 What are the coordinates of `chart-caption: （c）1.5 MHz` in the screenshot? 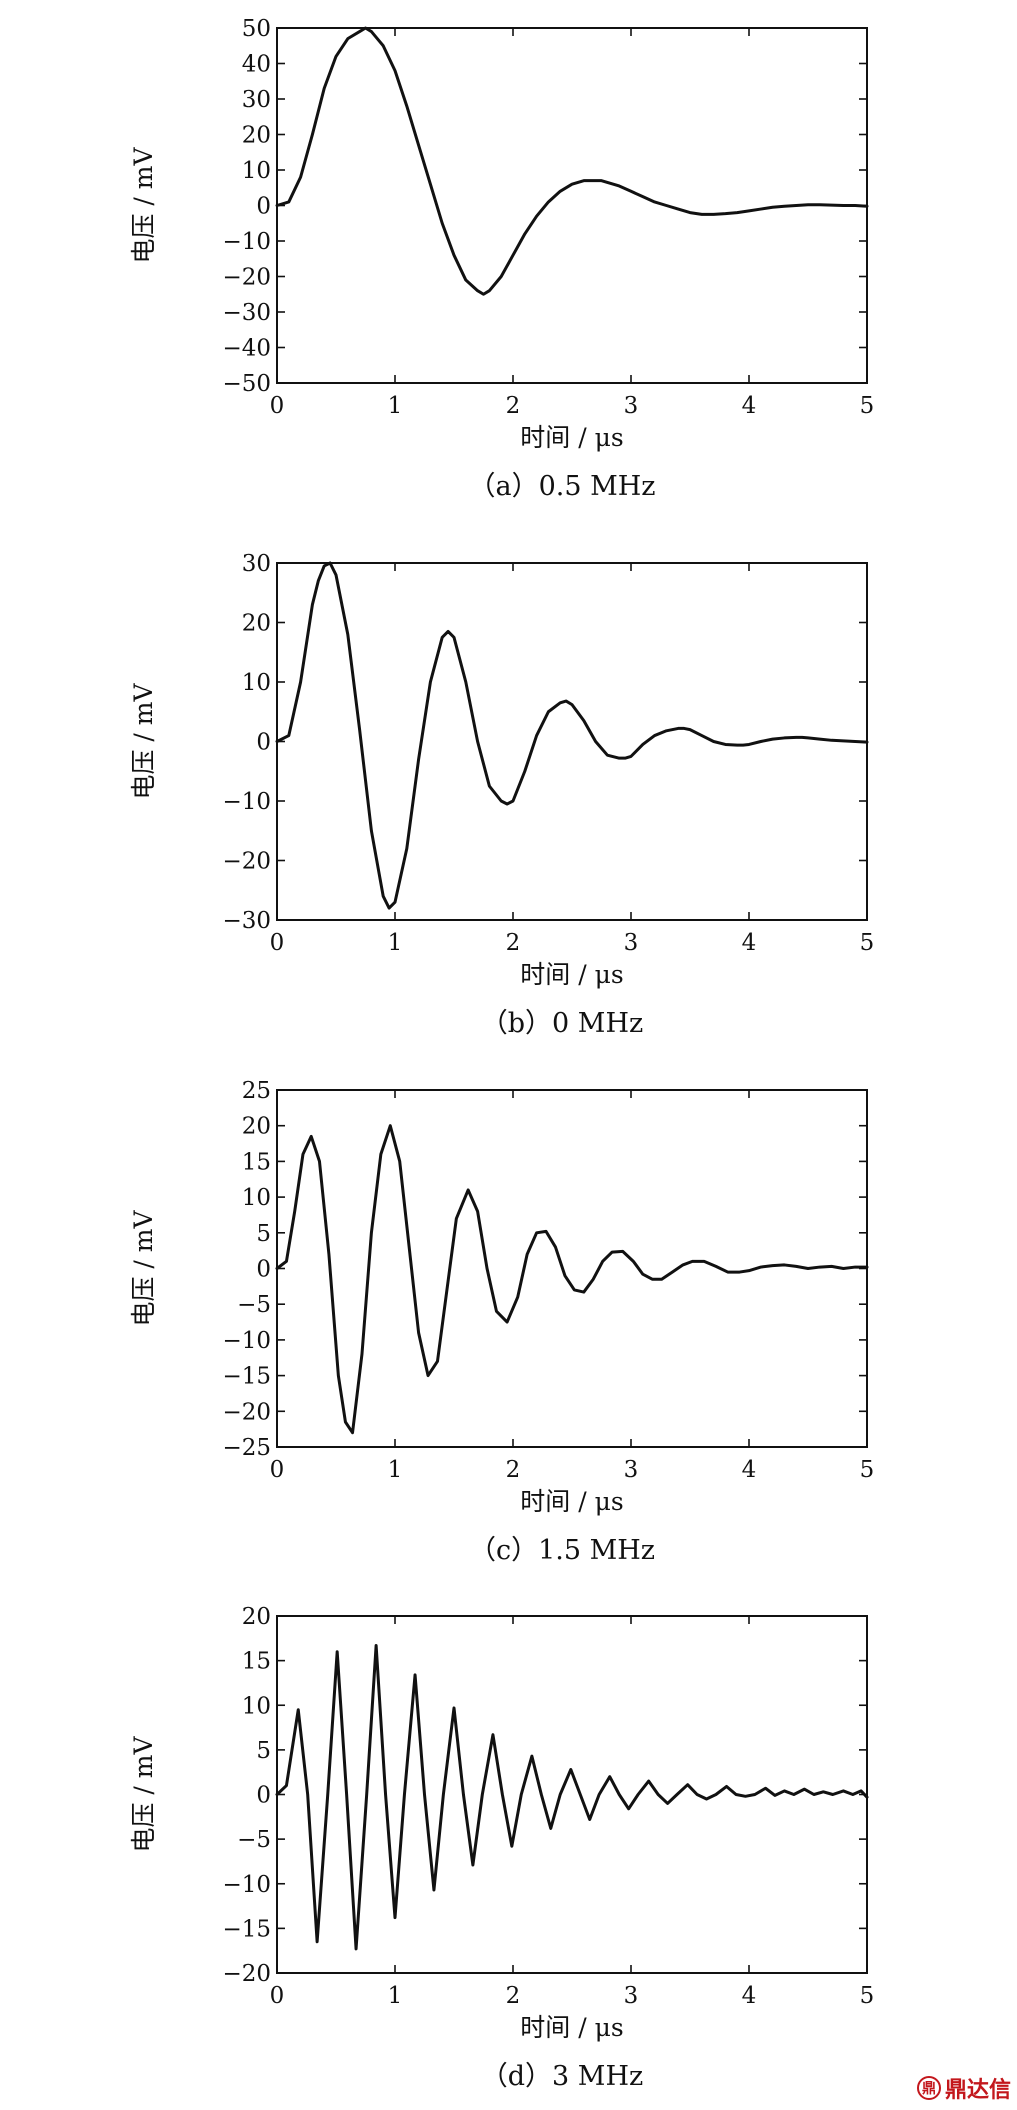 It's located at (562, 1550).